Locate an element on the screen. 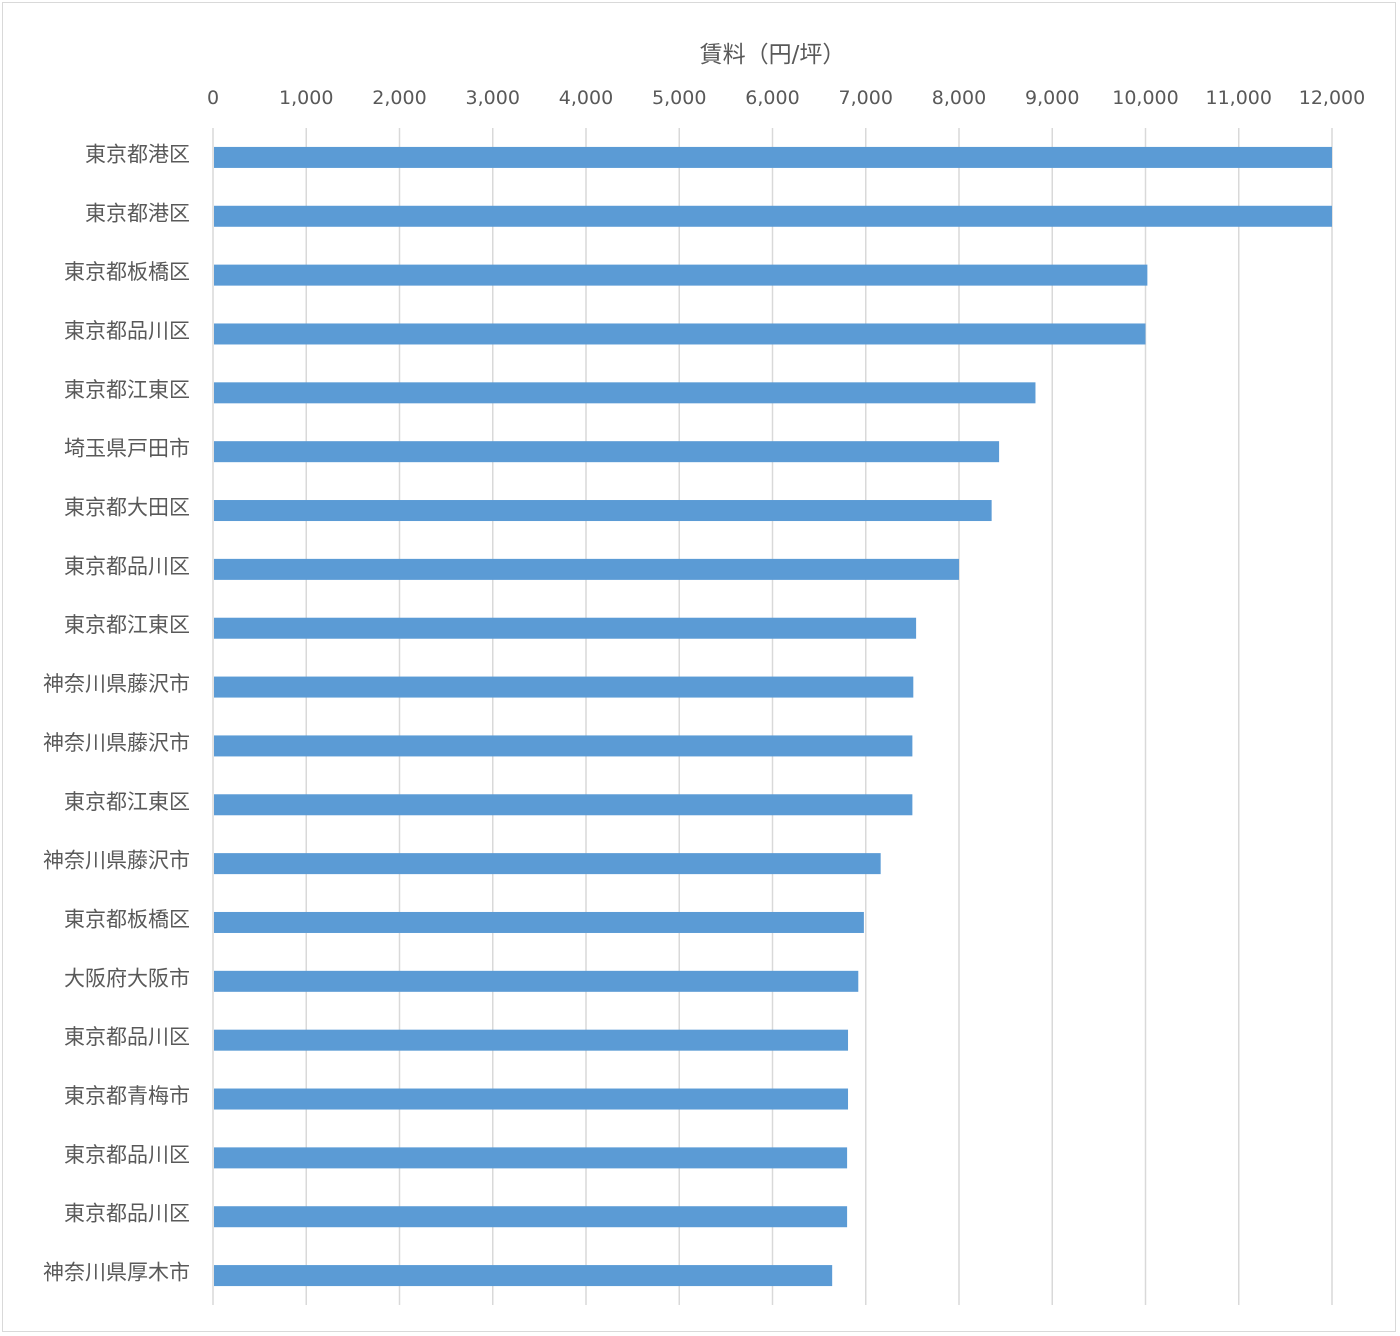 This screenshot has width=1400, height=1336. category-label: 東京都青梅市 is located at coordinates (127, 1096).